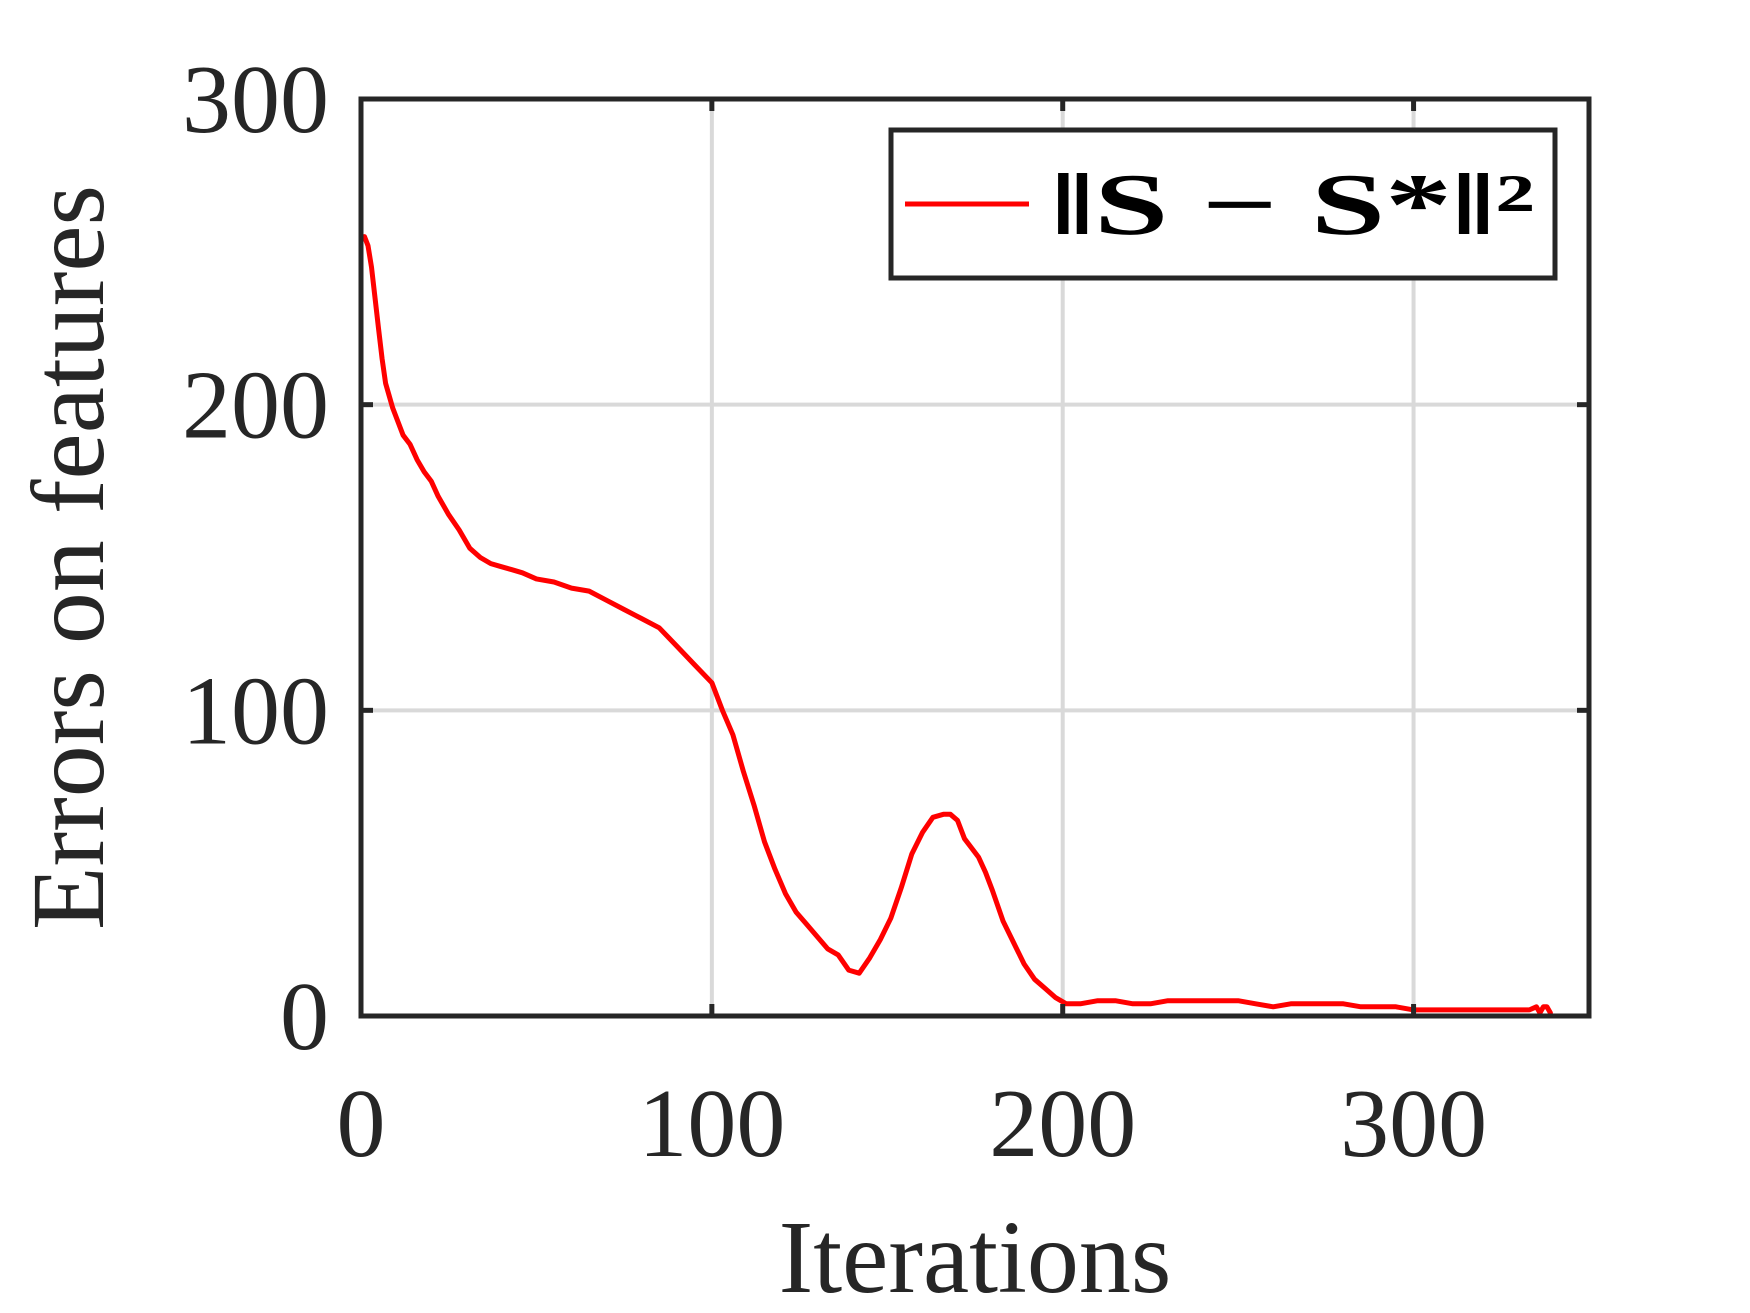 Image resolution: width=1750 pixels, height=1313 pixels. I want to click on x-tick-labels: 0 100 200 300, so click(912, 1124).